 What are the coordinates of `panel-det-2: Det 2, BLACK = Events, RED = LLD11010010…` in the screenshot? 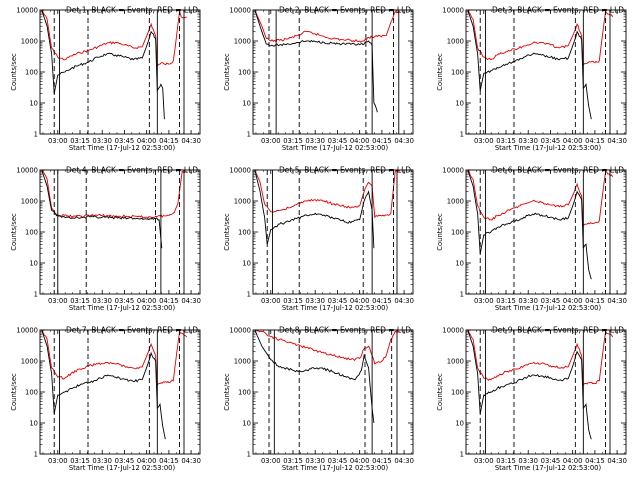 It's located at (318, 79).